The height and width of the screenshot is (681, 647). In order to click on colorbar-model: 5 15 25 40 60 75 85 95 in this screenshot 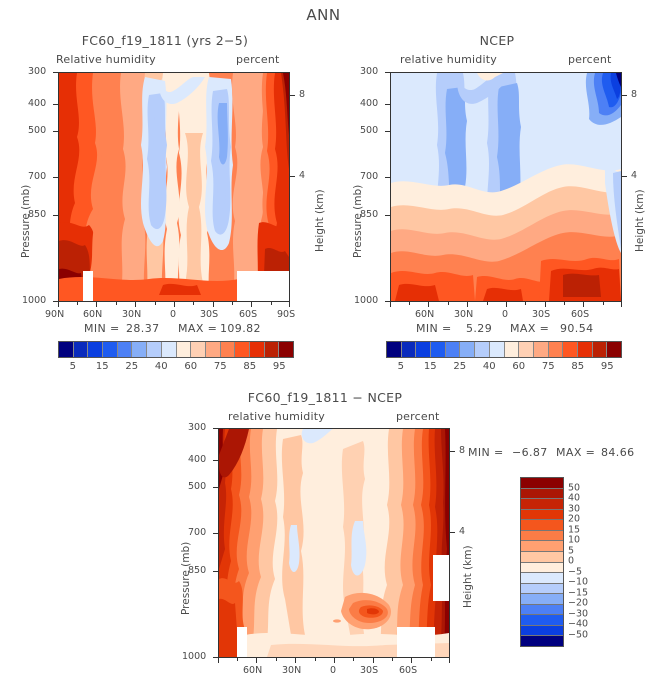, I will do `click(176, 358)`.